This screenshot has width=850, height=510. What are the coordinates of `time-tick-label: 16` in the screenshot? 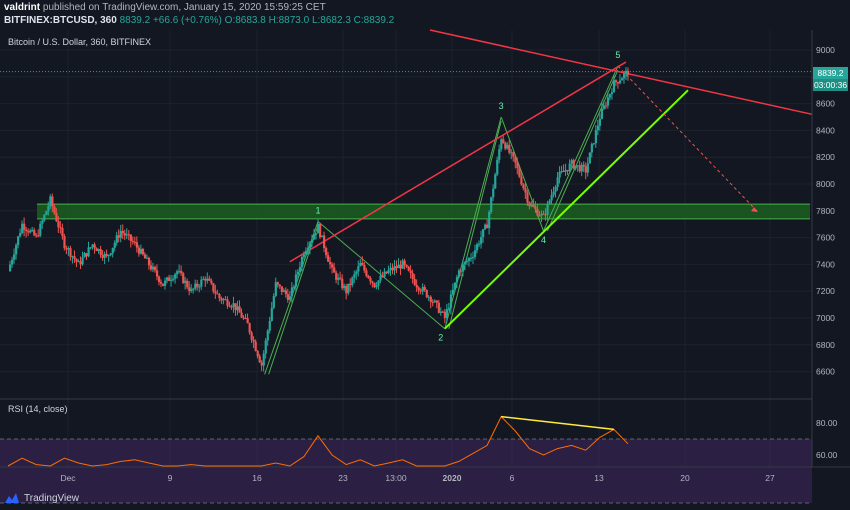 It's located at (257, 478).